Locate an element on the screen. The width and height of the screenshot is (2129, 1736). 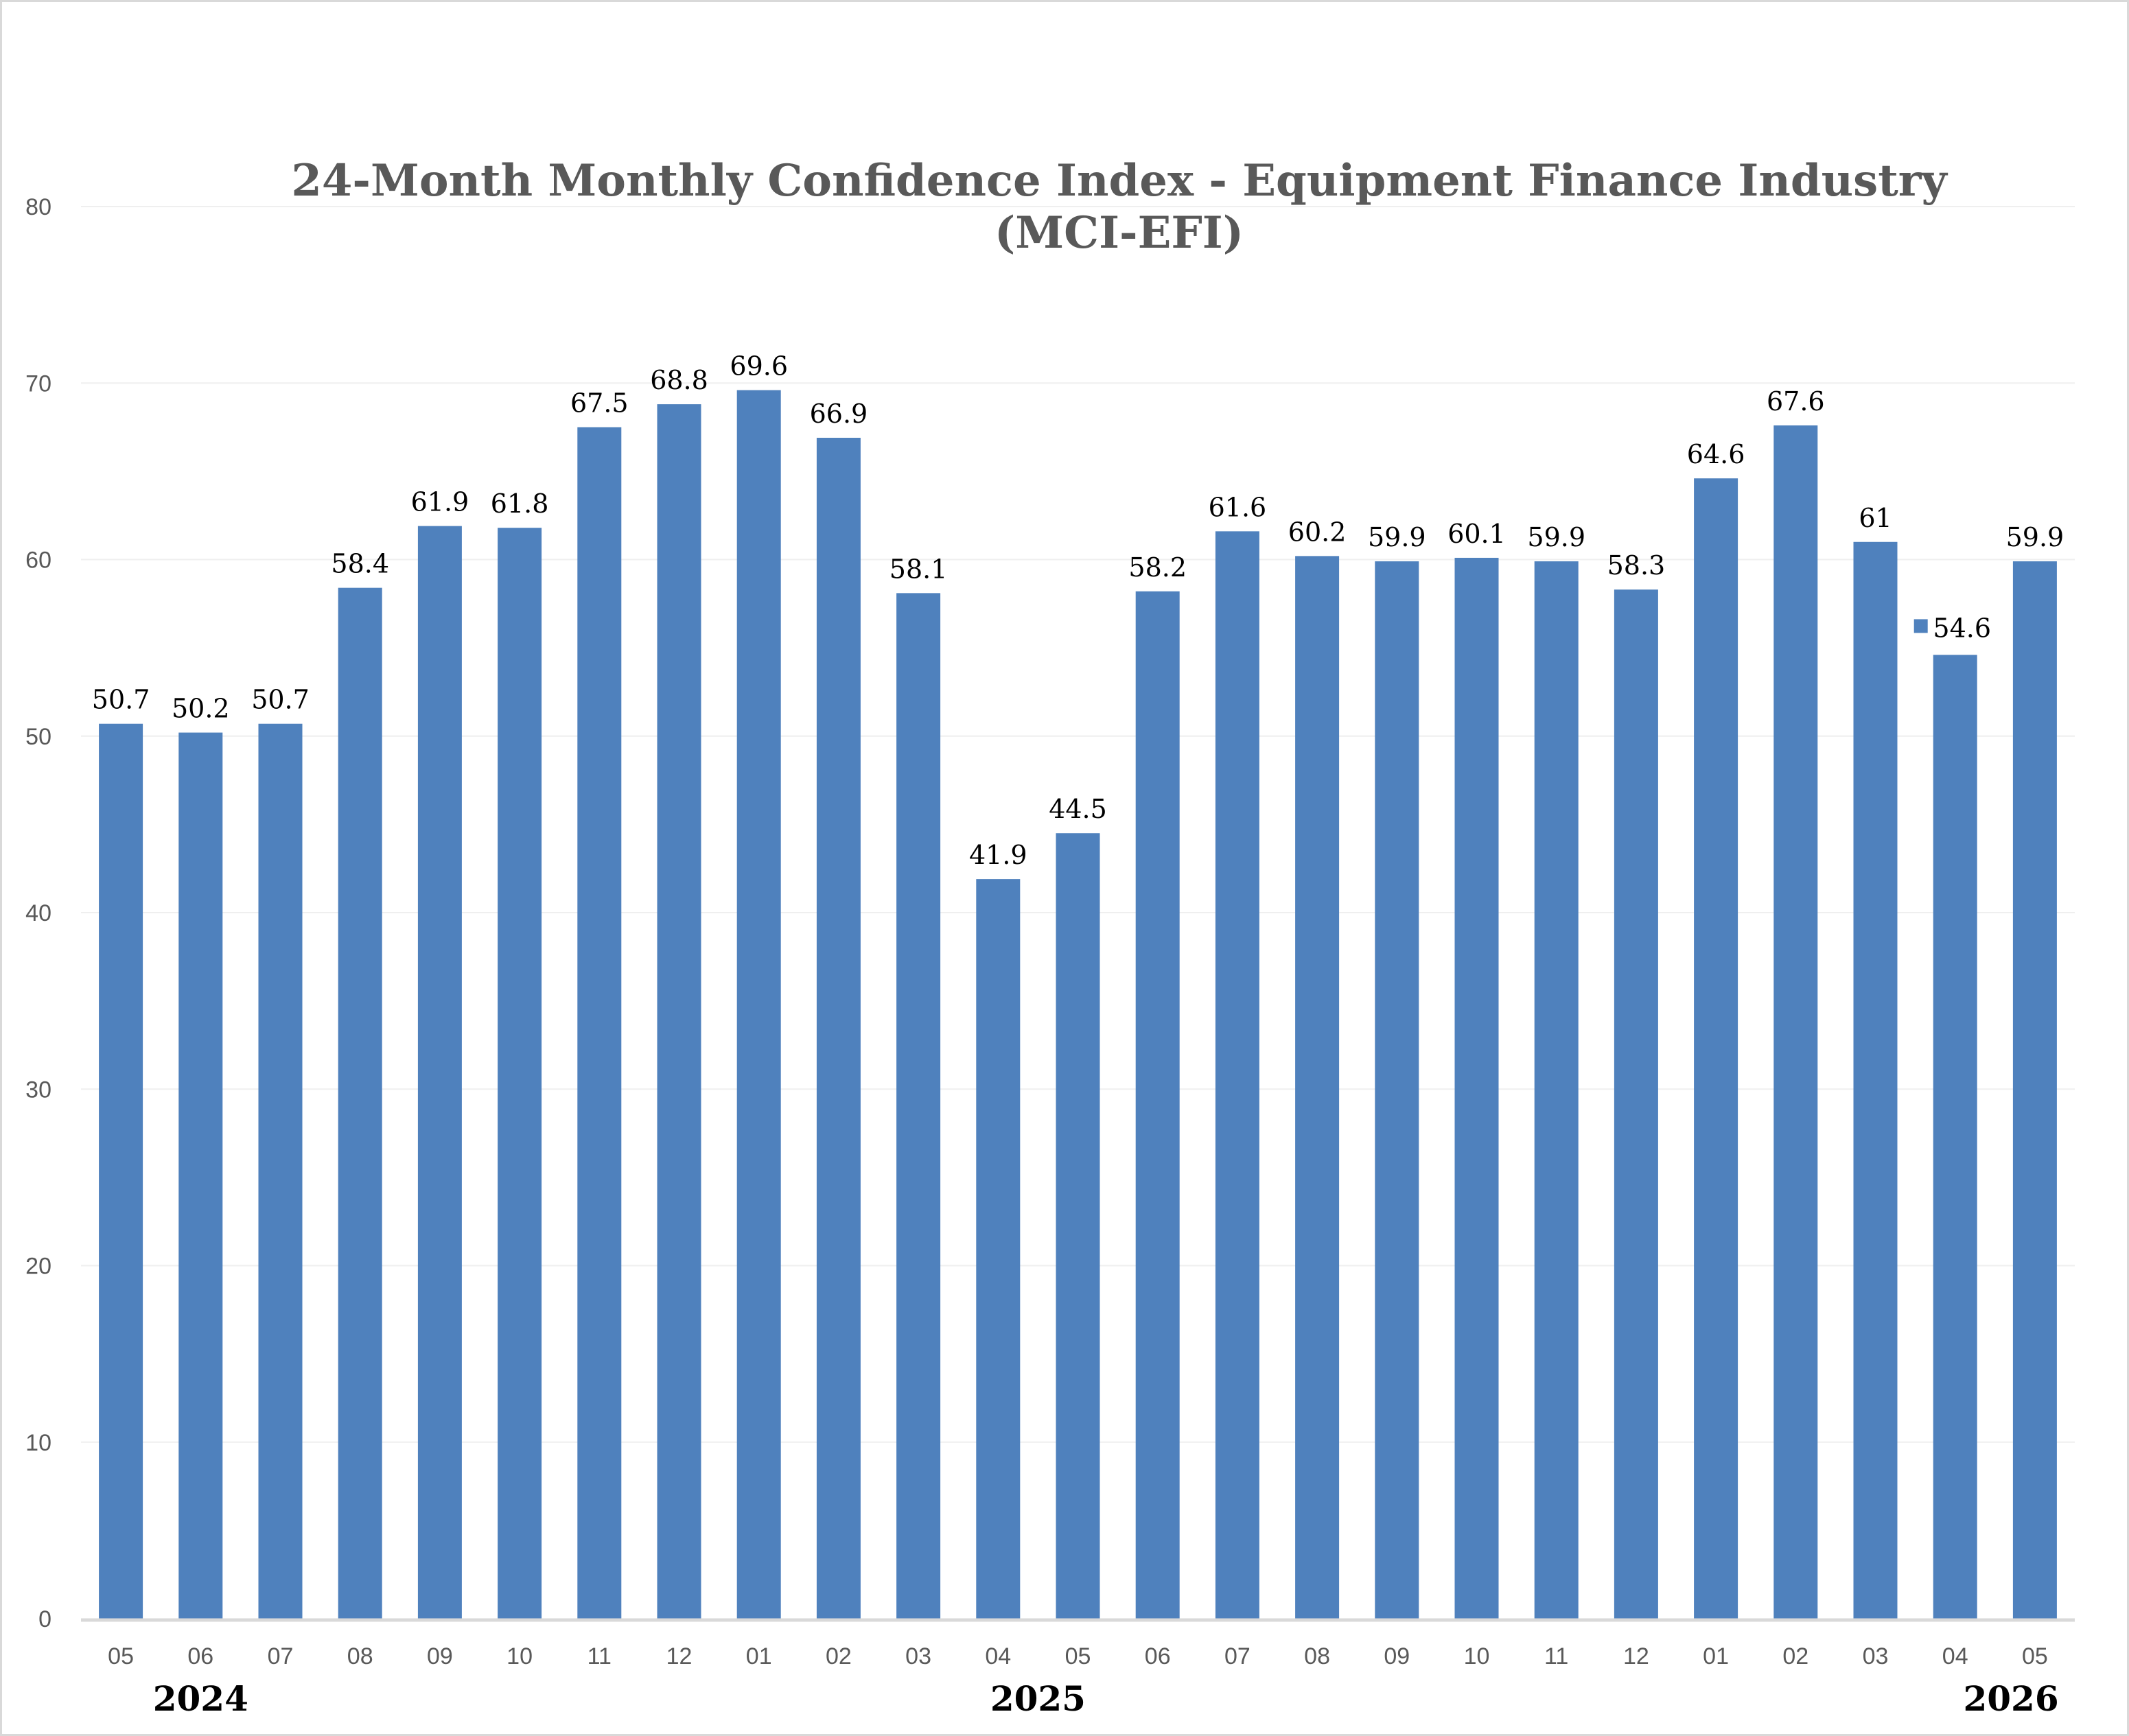
y-tick-label: 30 is located at coordinates (38, 1090).